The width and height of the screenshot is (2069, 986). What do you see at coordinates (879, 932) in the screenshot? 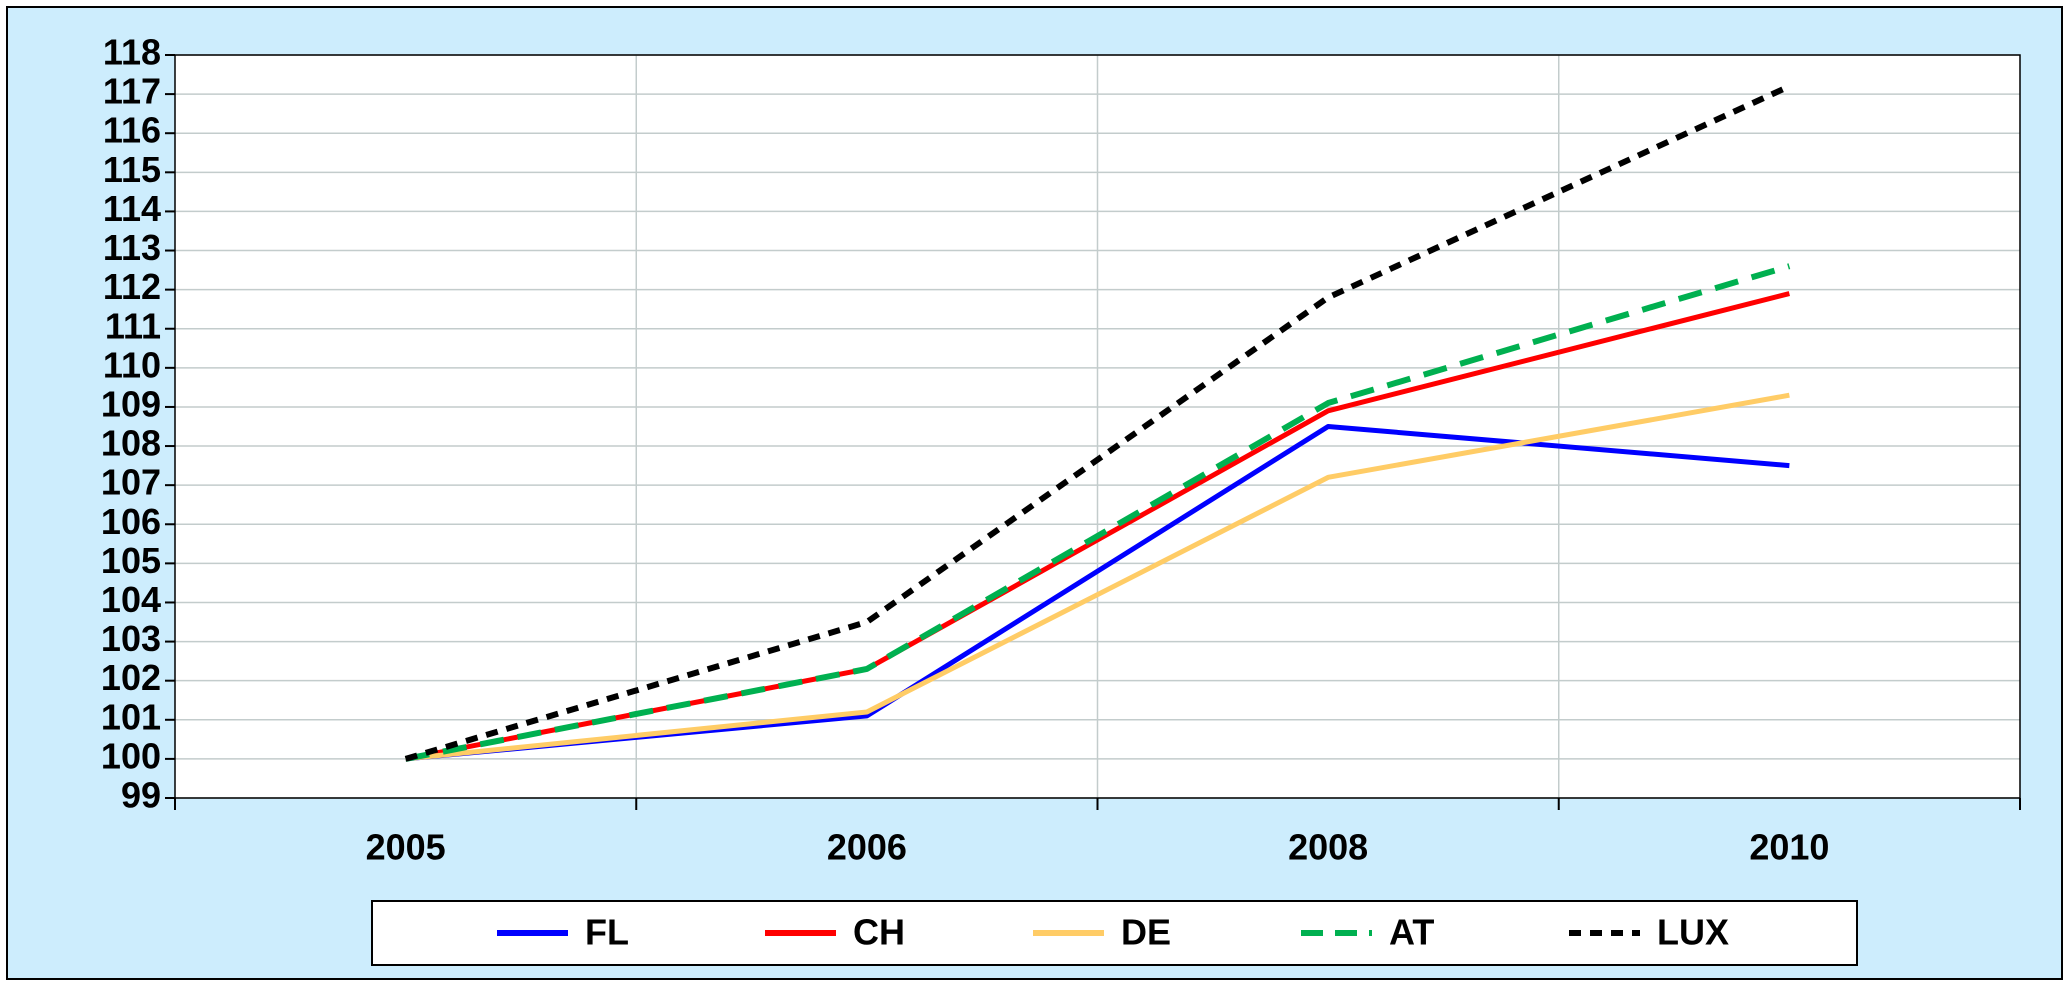
I see `legend-label: CH` at bounding box center [879, 932].